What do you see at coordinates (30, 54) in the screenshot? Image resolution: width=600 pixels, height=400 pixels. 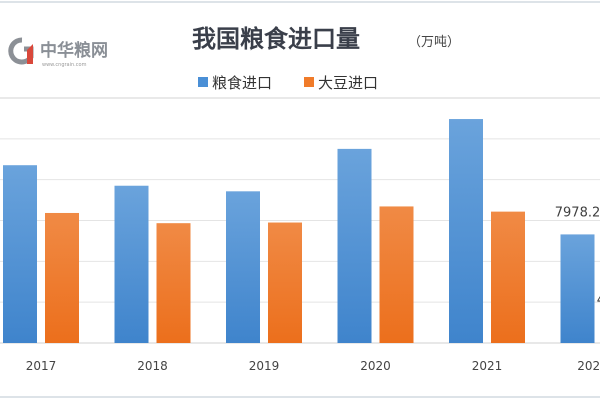 I see `logo-accent-icon` at bounding box center [30, 54].